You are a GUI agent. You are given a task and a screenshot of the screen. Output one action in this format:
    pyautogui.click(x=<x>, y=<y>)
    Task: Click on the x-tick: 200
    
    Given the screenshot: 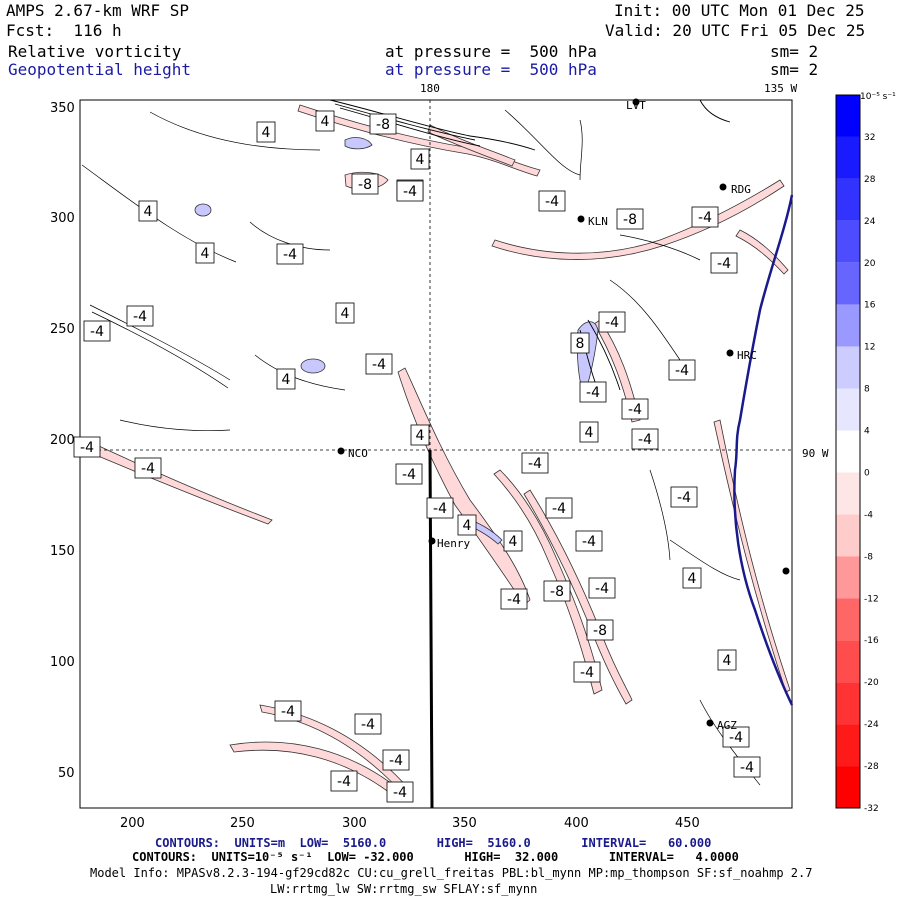 What is the action you would take?
    pyautogui.click(x=132, y=823)
    